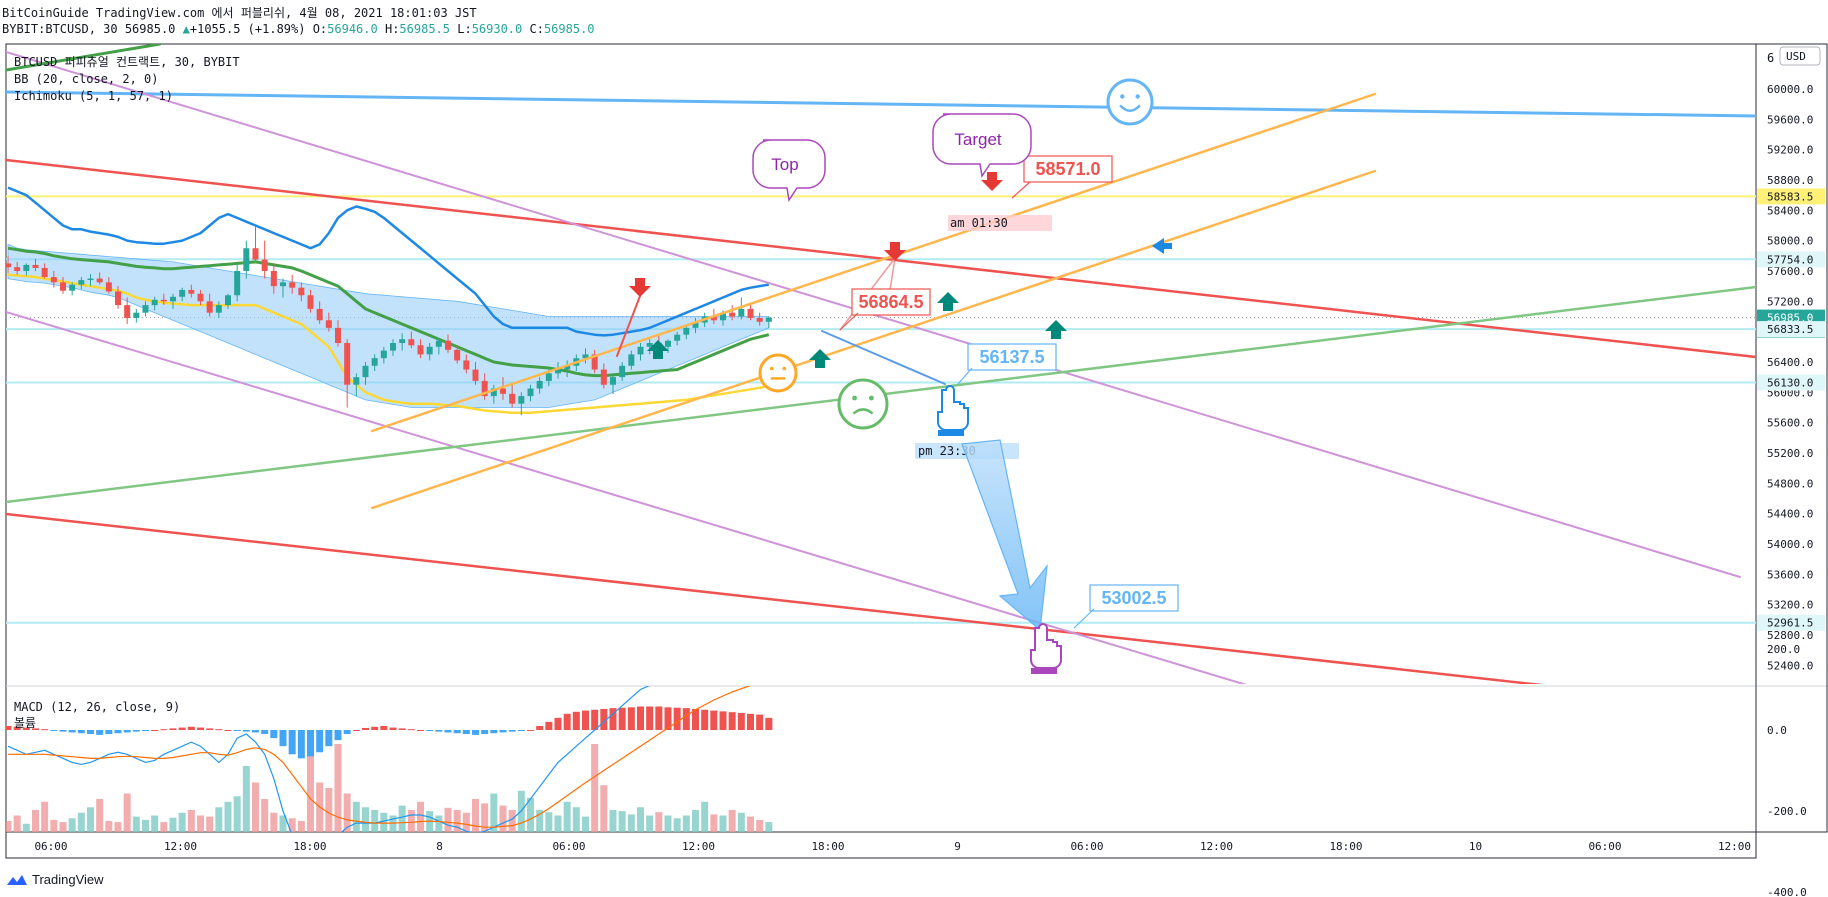  What do you see at coordinates (247, 29) in the screenshot?
I see `price-change: +1055.5 (+1.89%)` at bounding box center [247, 29].